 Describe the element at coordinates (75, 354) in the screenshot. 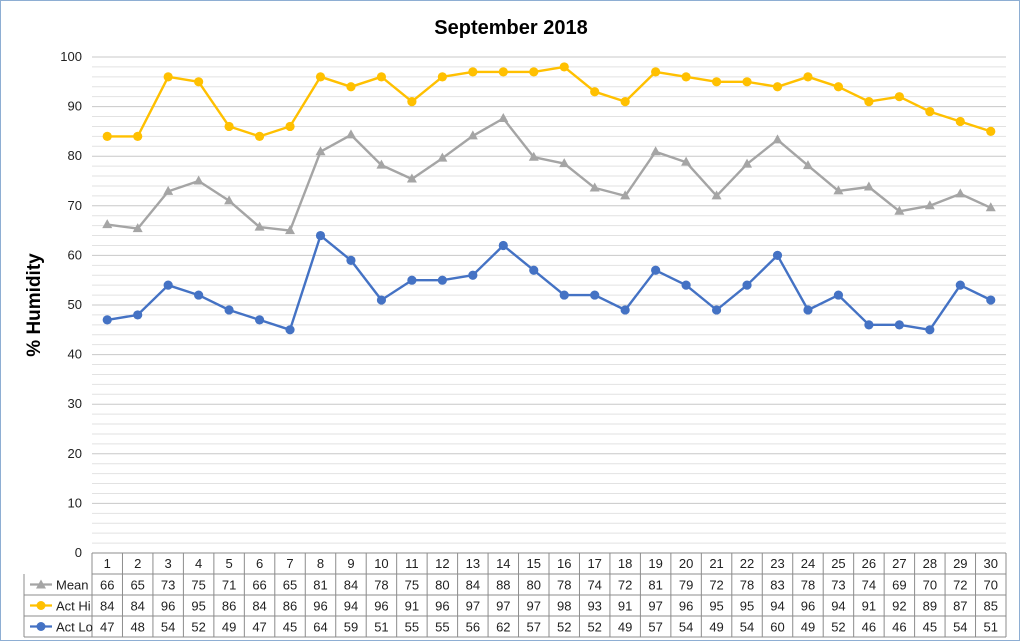

I see `y-tick-label: 40` at that location.